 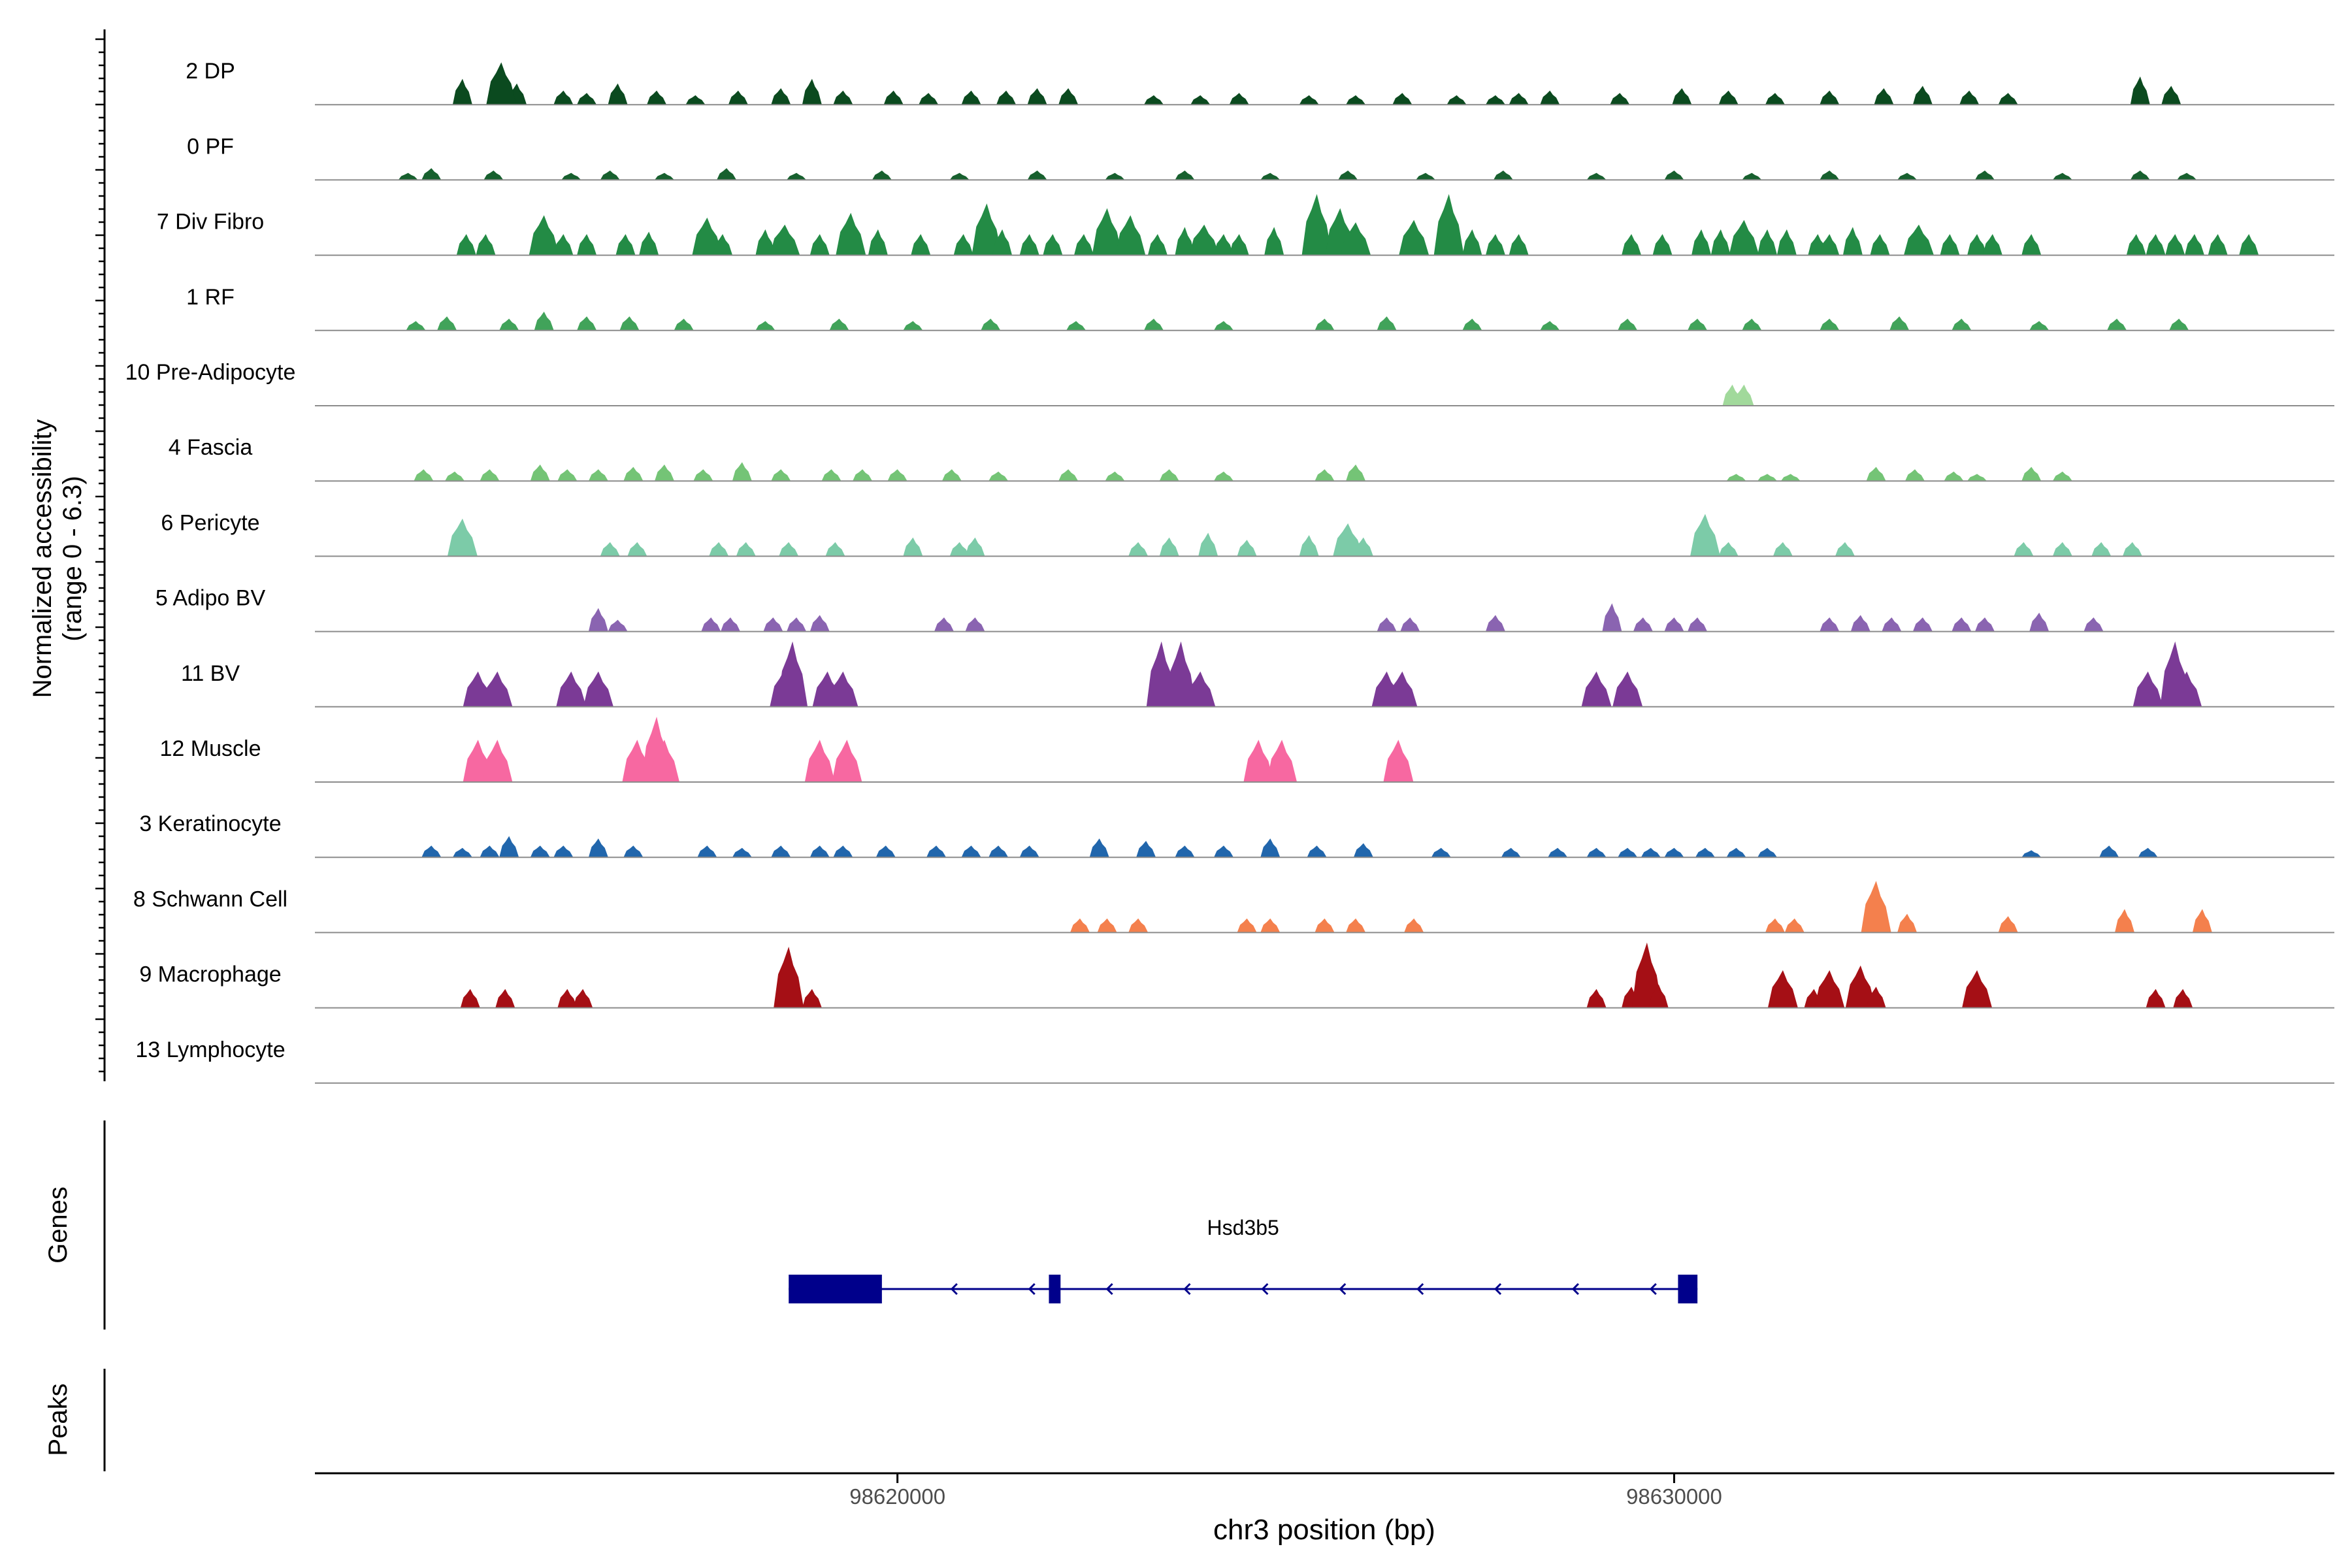 I want to click on track-12-muscle: 12 Muscle, so click(x=1247, y=750).